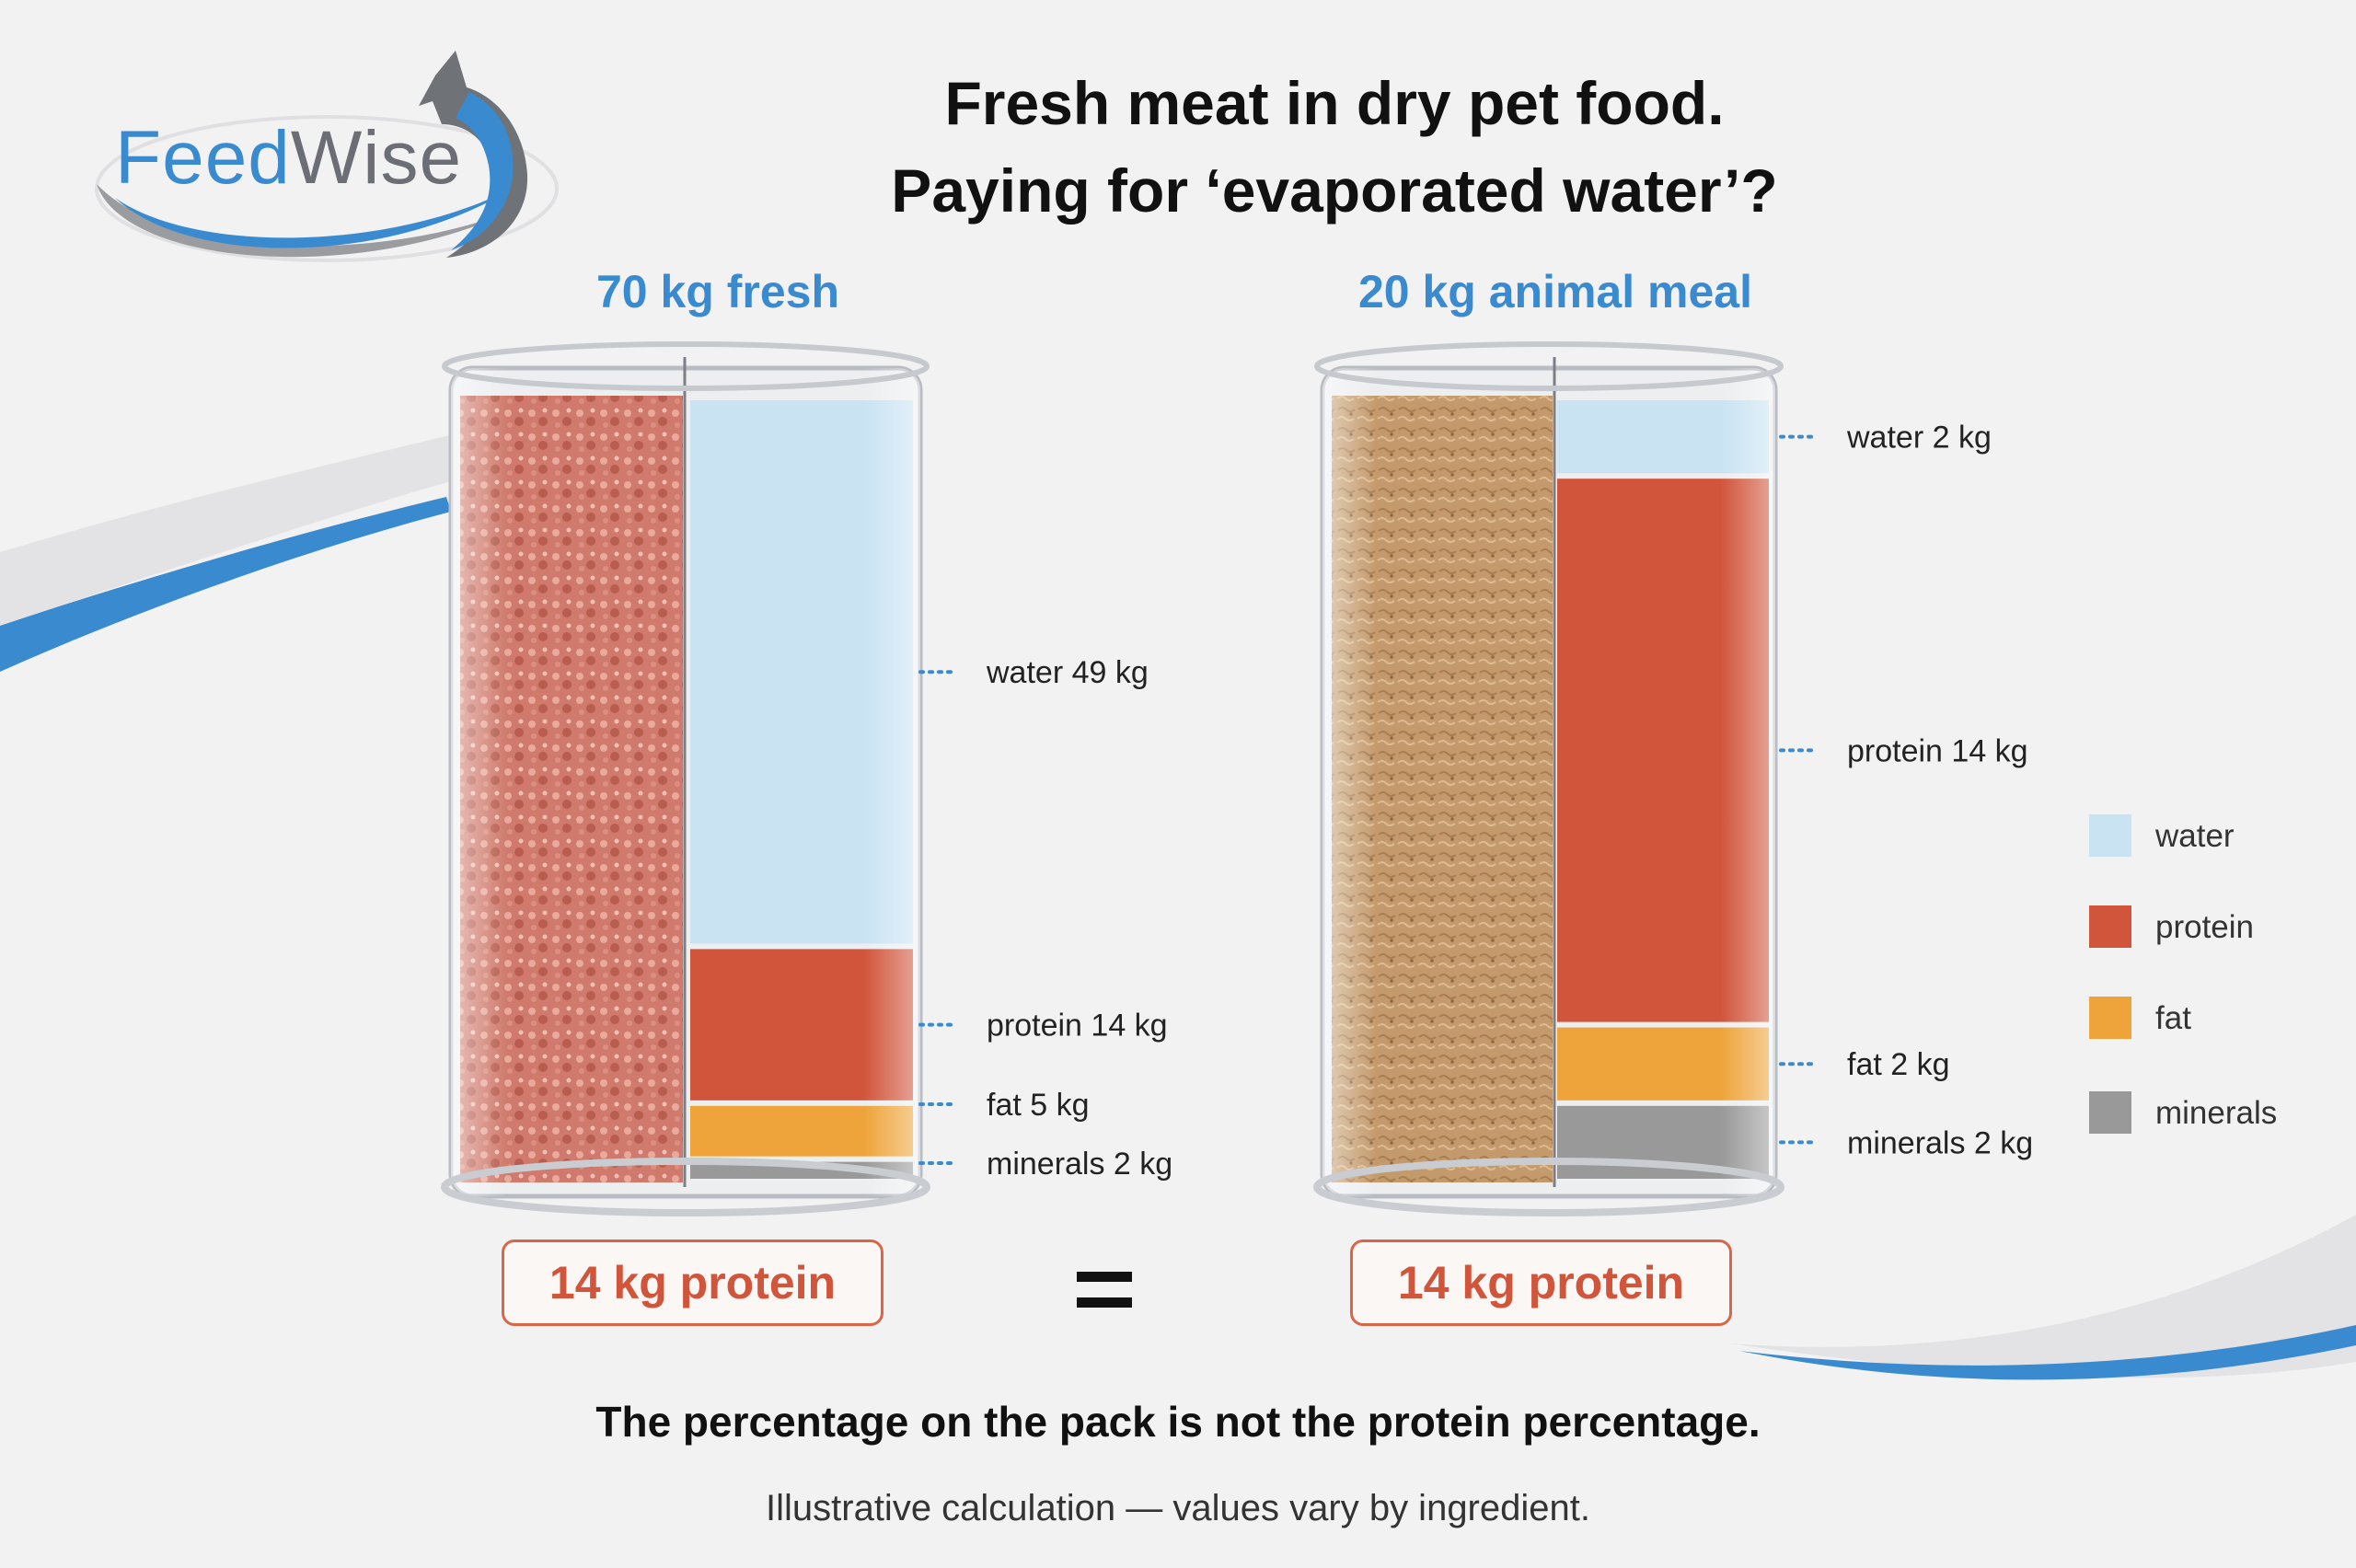 This screenshot has width=2356, height=1568. What do you see at coordinates (1334, 103) in the screenshot?
I see `title-line-1: Fresh meat in dry pet food.` at bounding box center [1334, 103].